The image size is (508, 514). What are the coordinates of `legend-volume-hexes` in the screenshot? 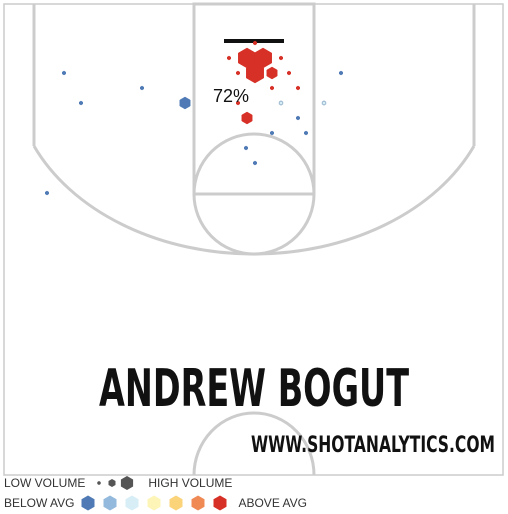 It's located at (115, 483).